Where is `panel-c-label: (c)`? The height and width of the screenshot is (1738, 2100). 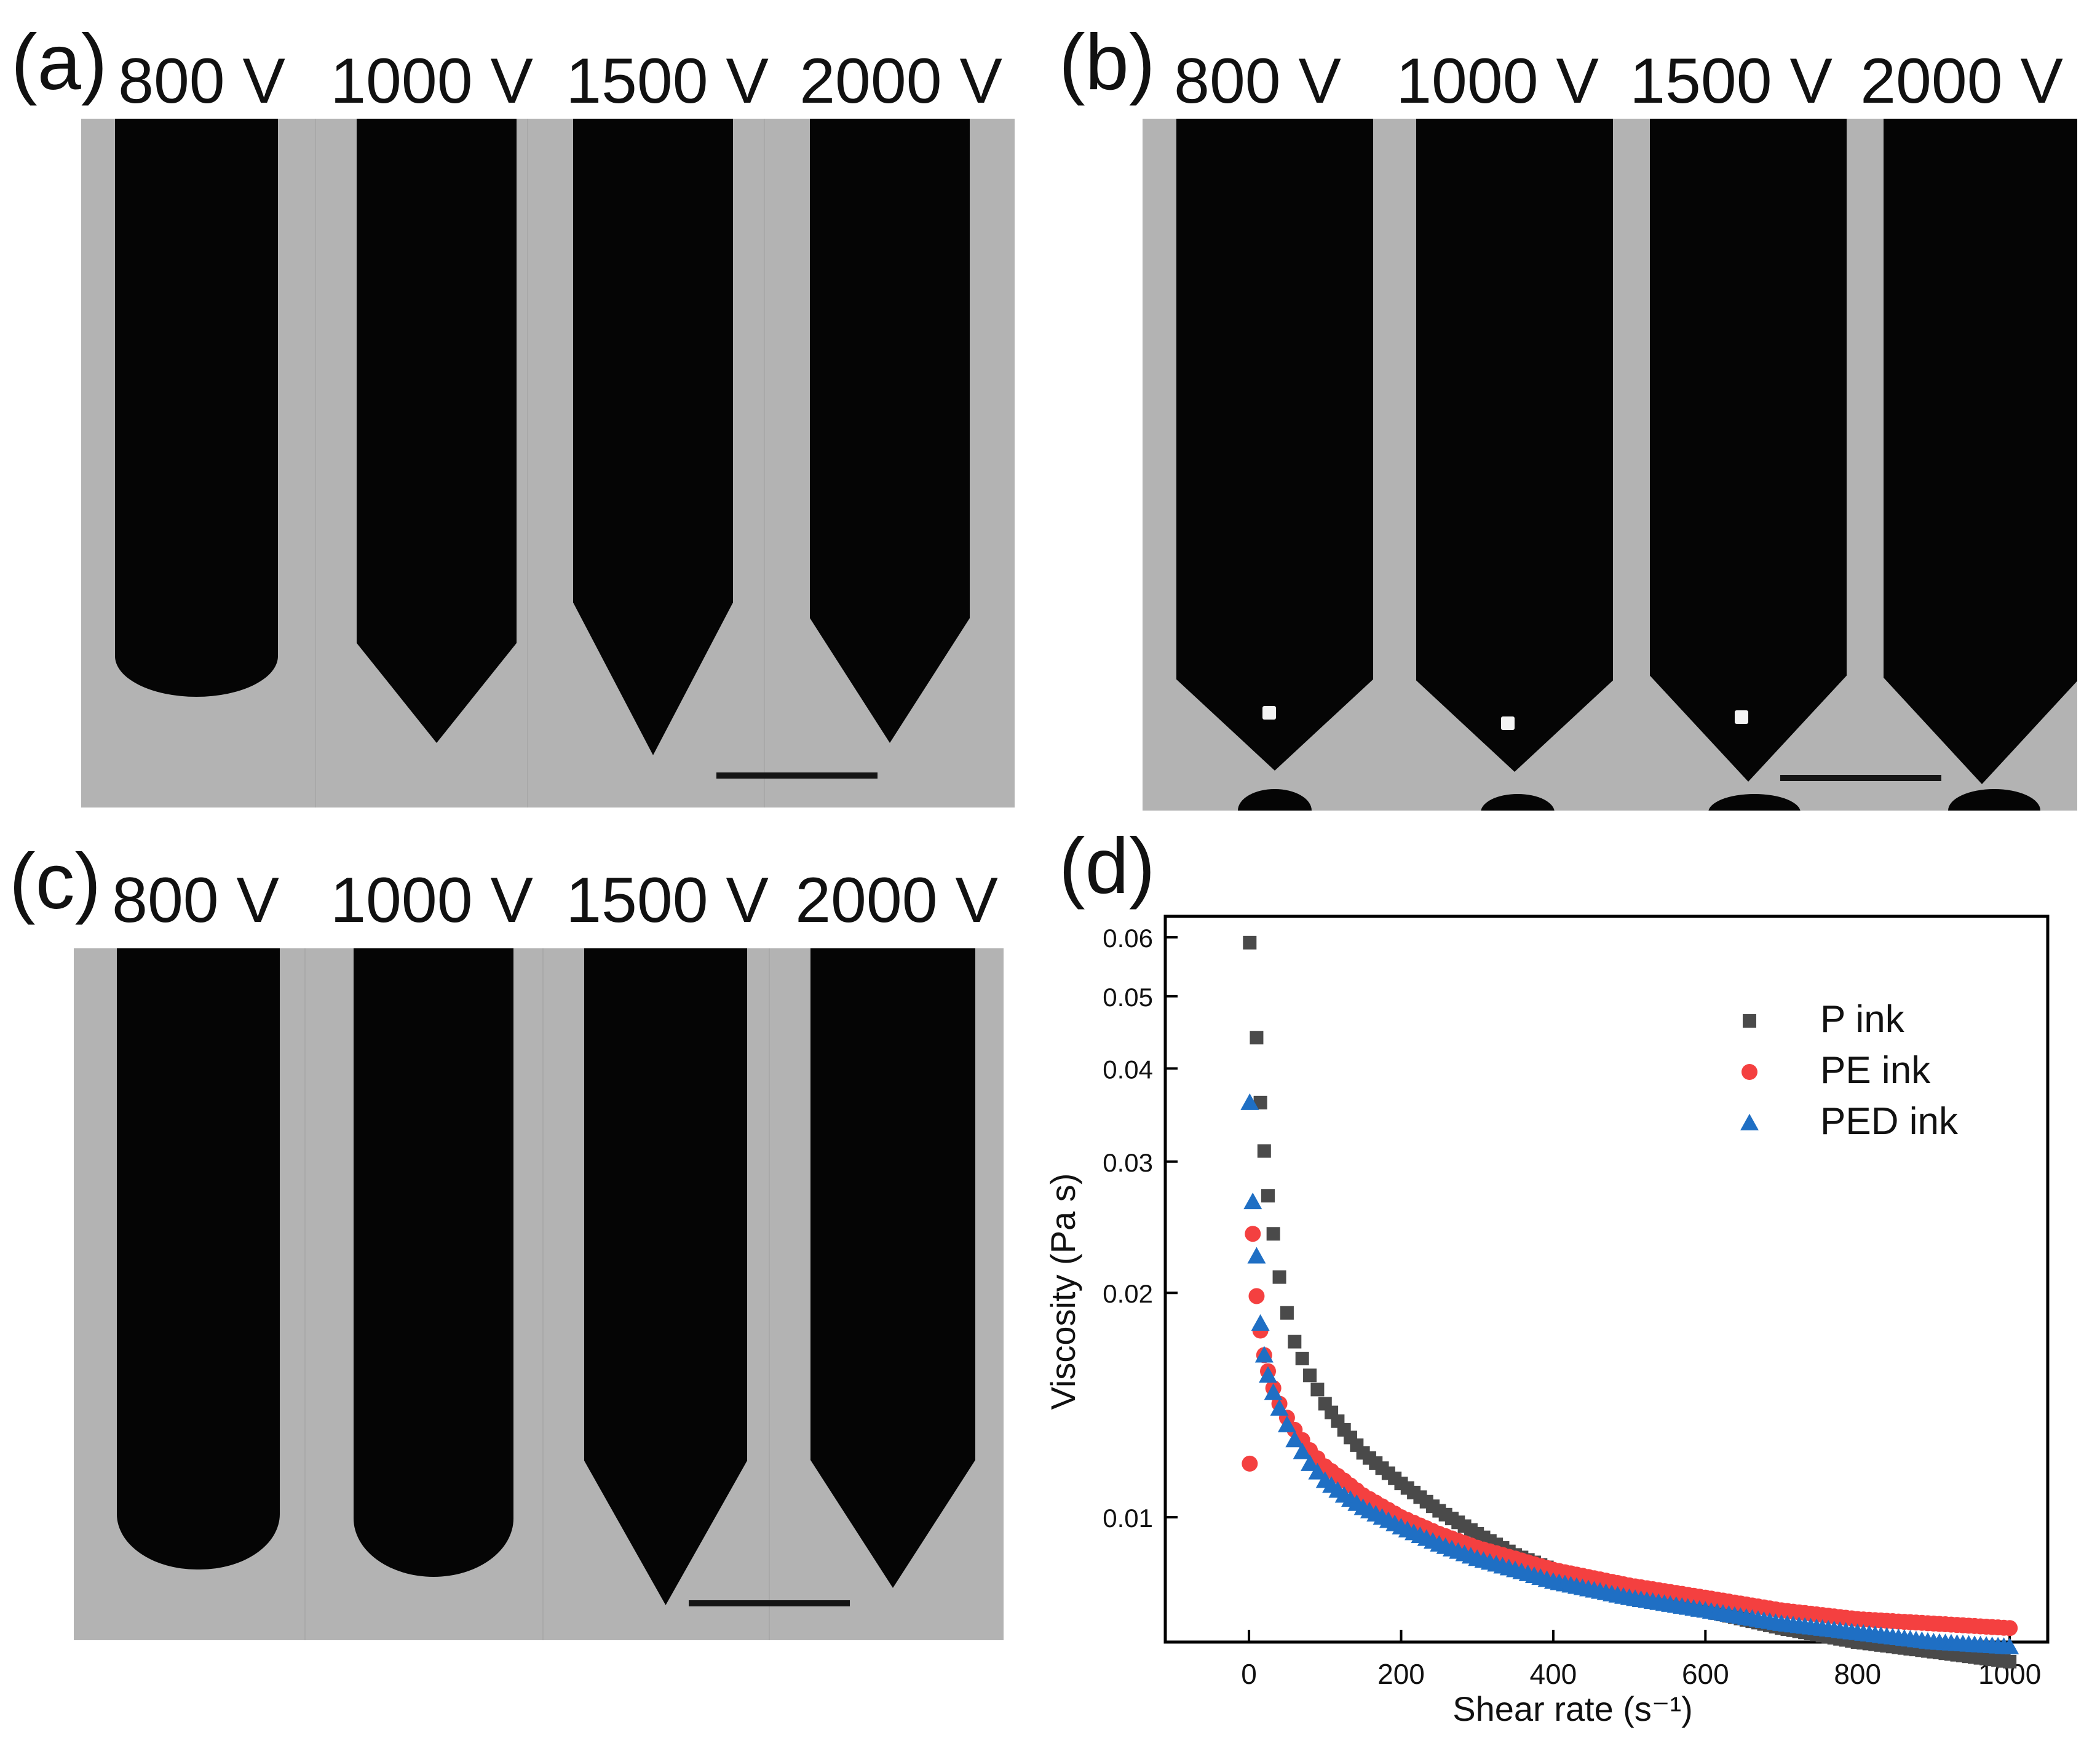
panel-c-label: (c) is located at coordinates (55, 882).